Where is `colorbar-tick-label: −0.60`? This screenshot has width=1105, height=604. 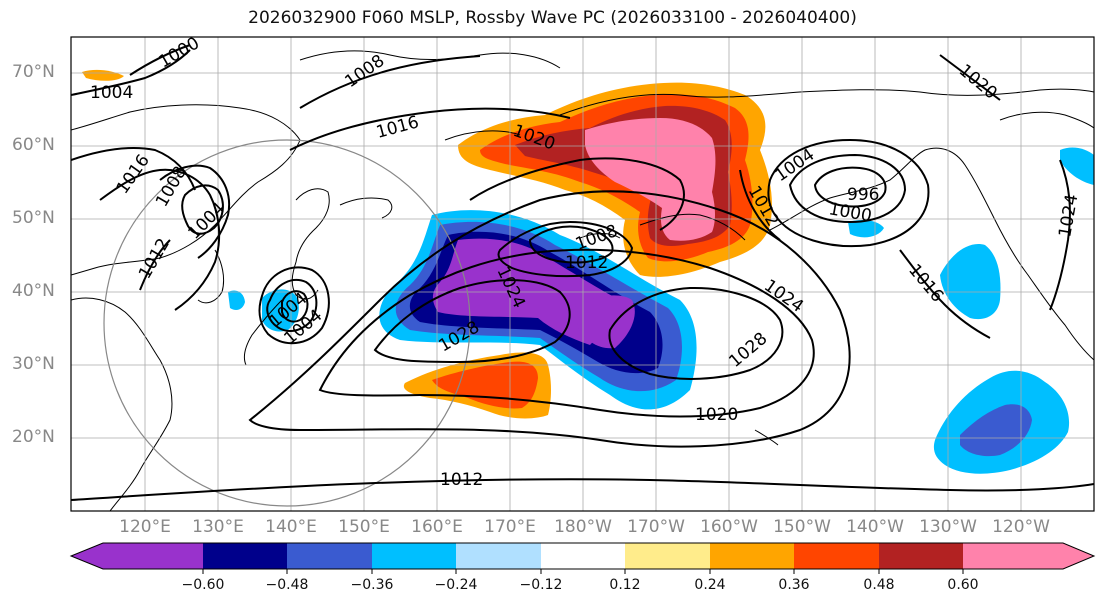 colorbar-tick-label: −0.60 is located at coordinates (203, 585).